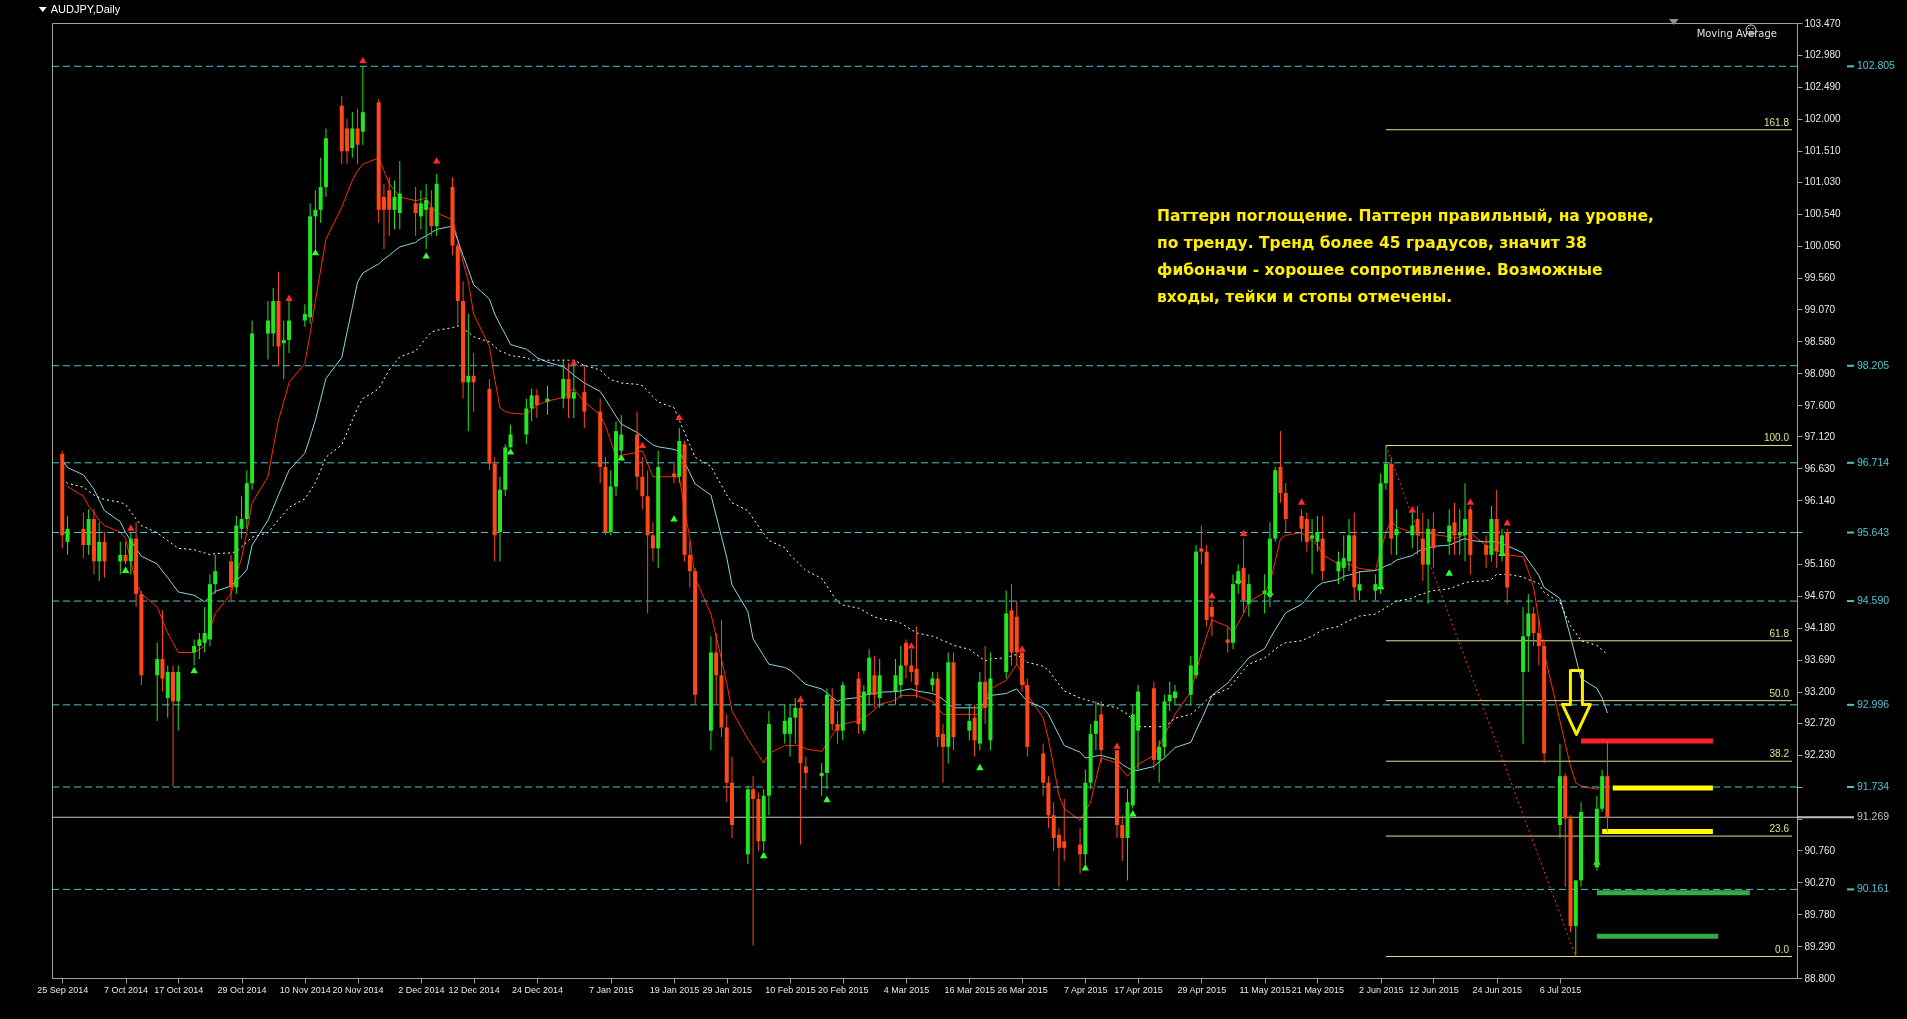 Image resolution: width=1907 pixels, height=1019 pixels. Describe the element at coordinates (970, 989) in the screenshot. I see `x-tick-label: 16 Mar 2015` at that location.